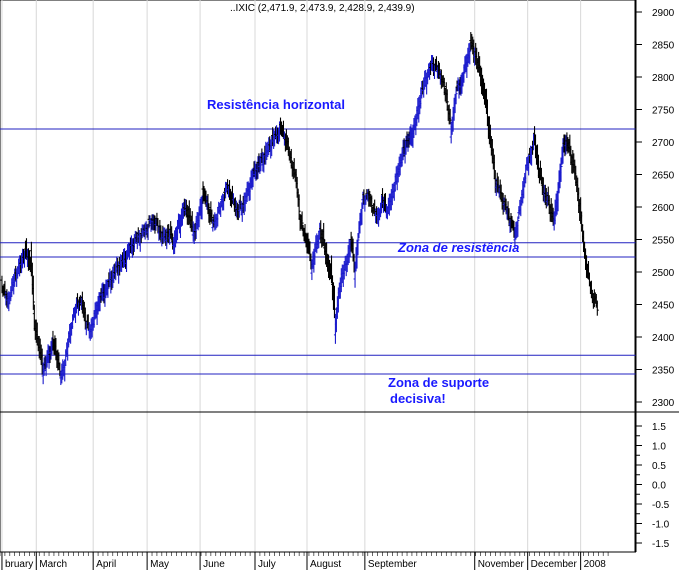  What do you see at coordinates (659, 466) in the screenshot?
I see `indicator-tick-label: 0.5` at bounding box center [659, 466].